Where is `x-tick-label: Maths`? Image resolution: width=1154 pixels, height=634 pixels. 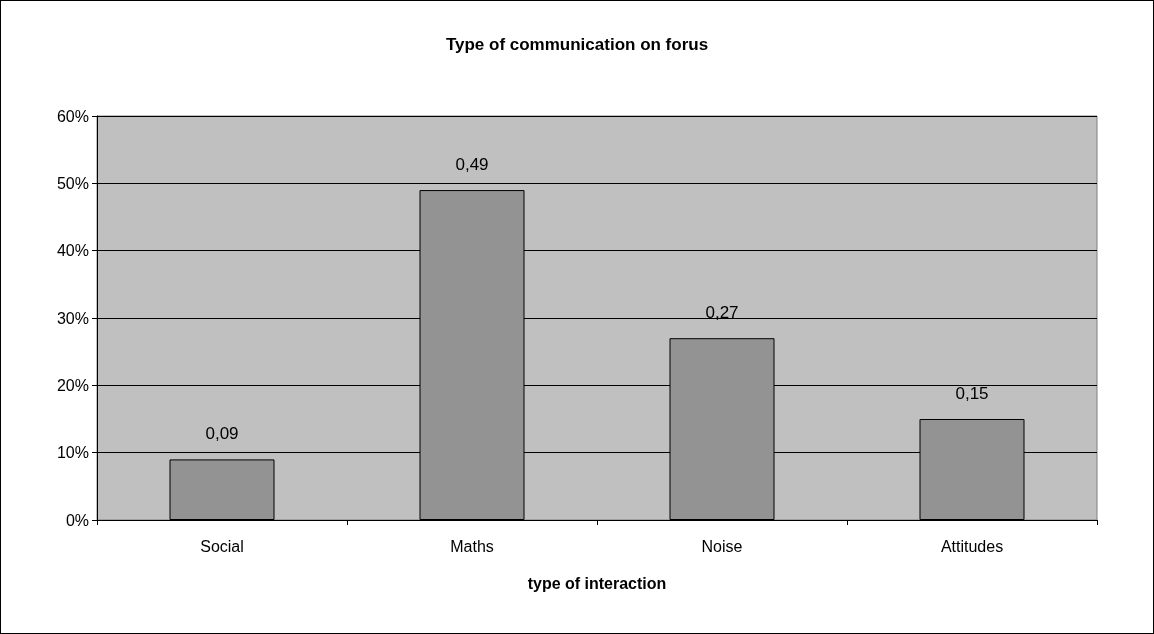 x-tick-label: Maths is located at coordinates (472, 546).